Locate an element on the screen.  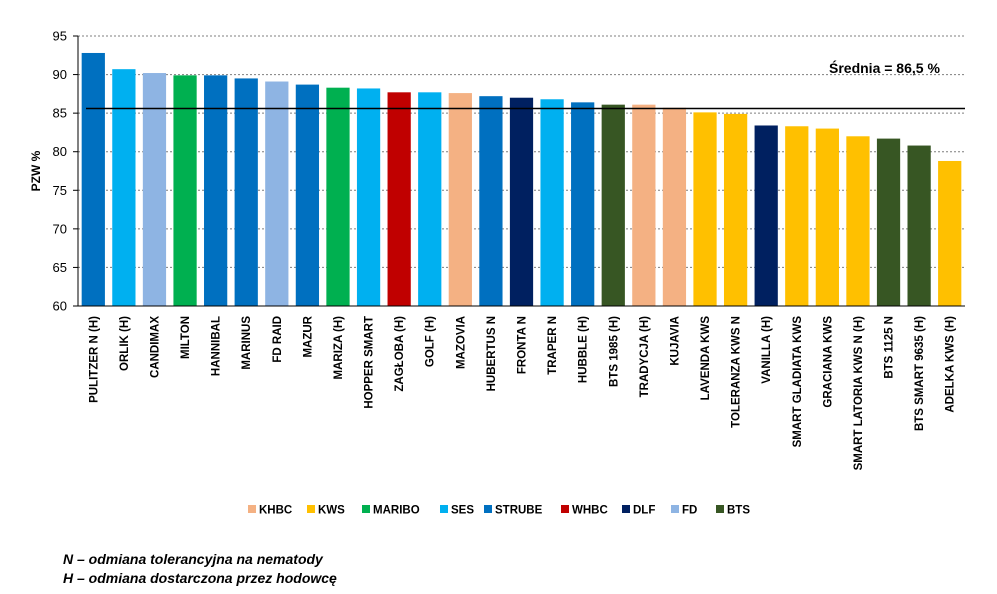
x-category-label: TRADYCJA (H) is located at coordinates (645, 357).